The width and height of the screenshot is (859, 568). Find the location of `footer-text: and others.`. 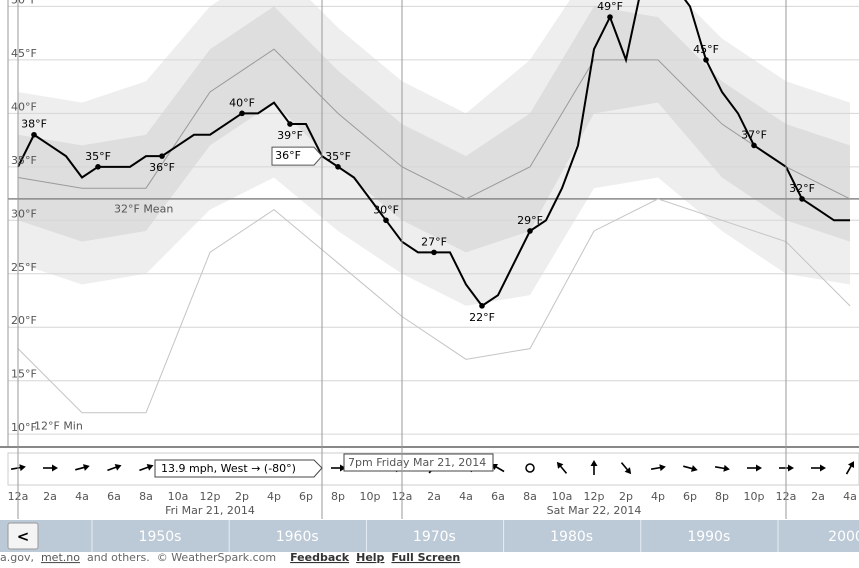

footer-text: and others. is located at coordinates (118, 557).